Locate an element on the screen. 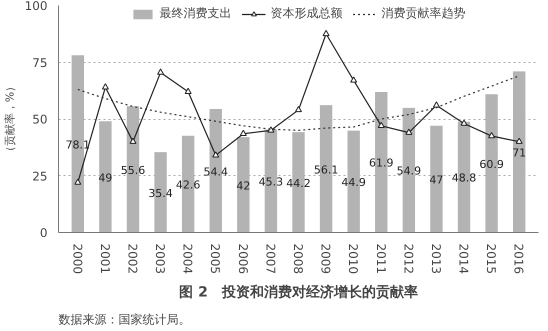 The image size is (548, 331). y-tick-label: 75 is located at coordinates (40, 63).